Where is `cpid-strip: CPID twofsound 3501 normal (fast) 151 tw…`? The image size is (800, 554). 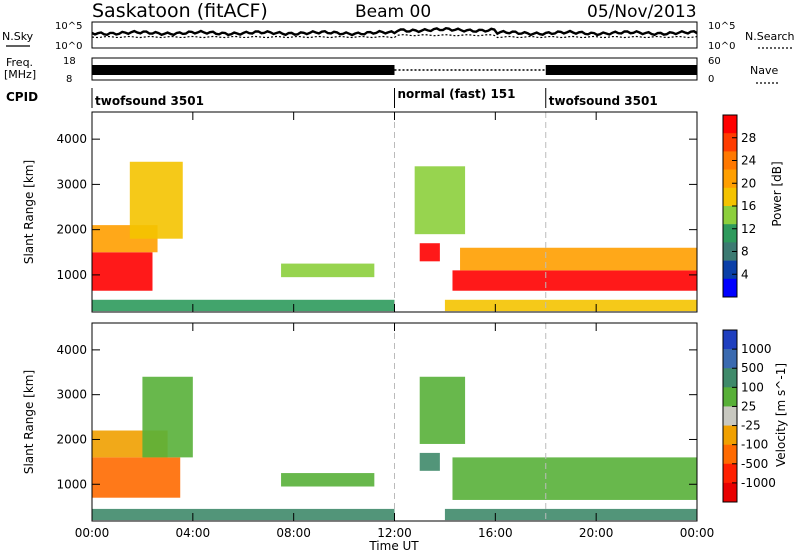
cpid-strip: CPID twofsound 3501 normal (fast) 151 tw… is located at coordinates (332, 97).